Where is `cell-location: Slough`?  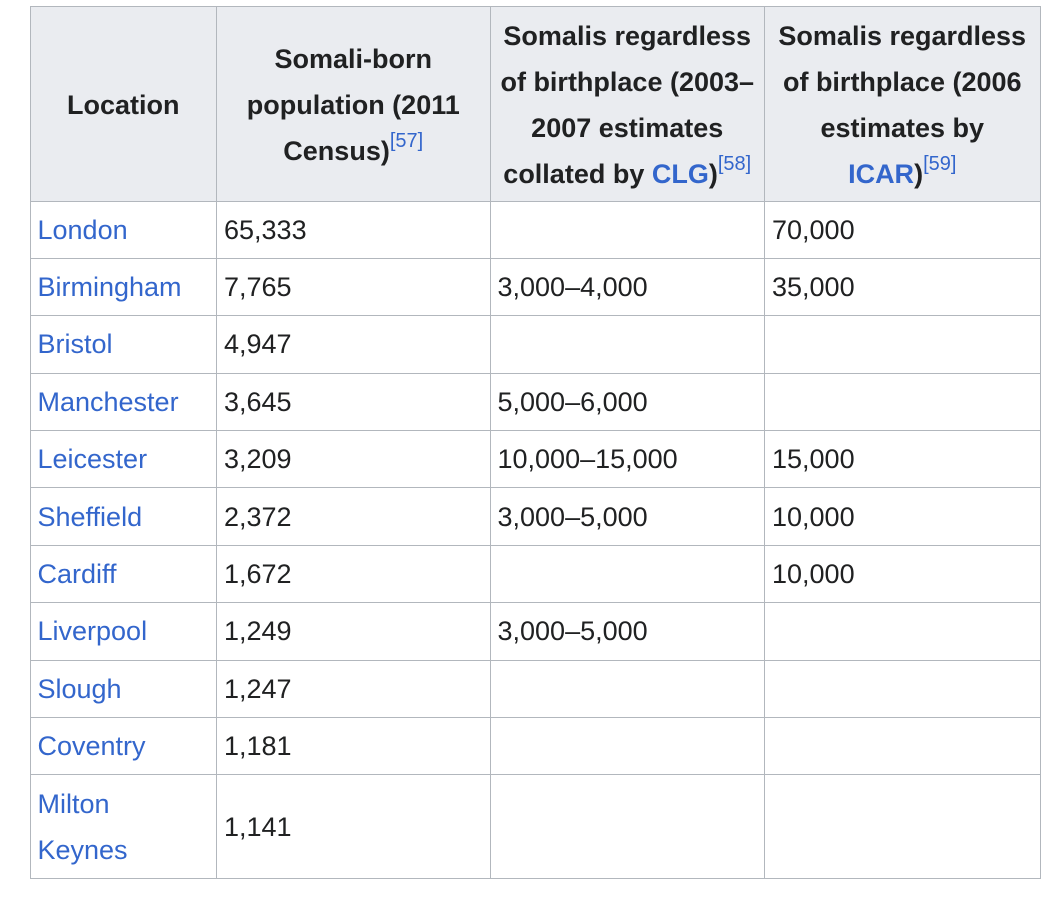
cell-location: Slough is located at coordinates (123, 689).